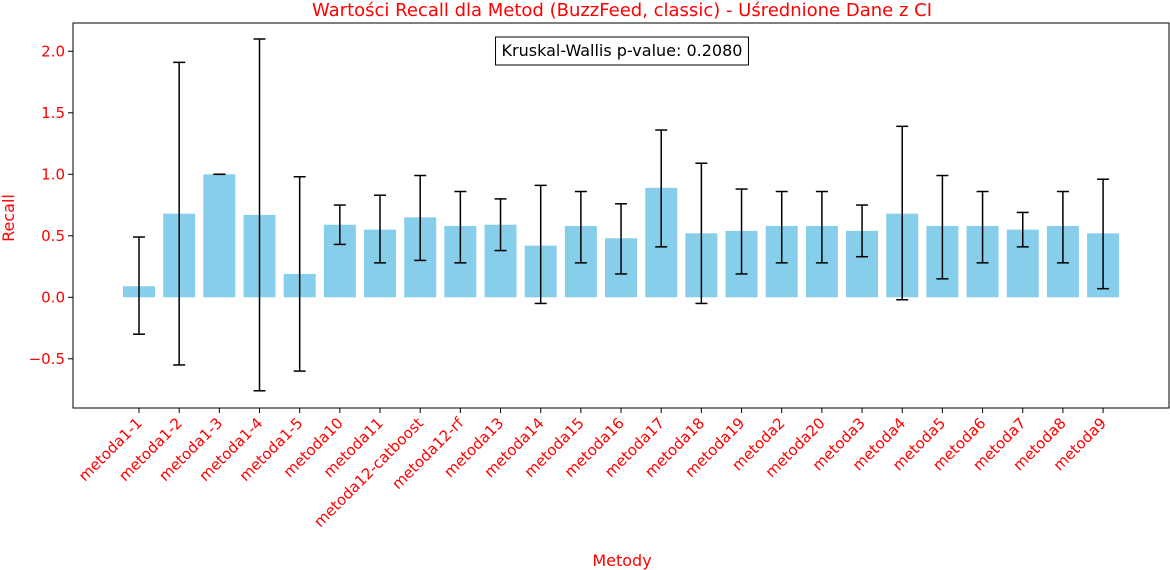 The image size is (1170, 570). What do you see at coordinates (53, 236) in the screenshot?
I see `y-tick-label: 0.5` at bounding box center [53, 236].